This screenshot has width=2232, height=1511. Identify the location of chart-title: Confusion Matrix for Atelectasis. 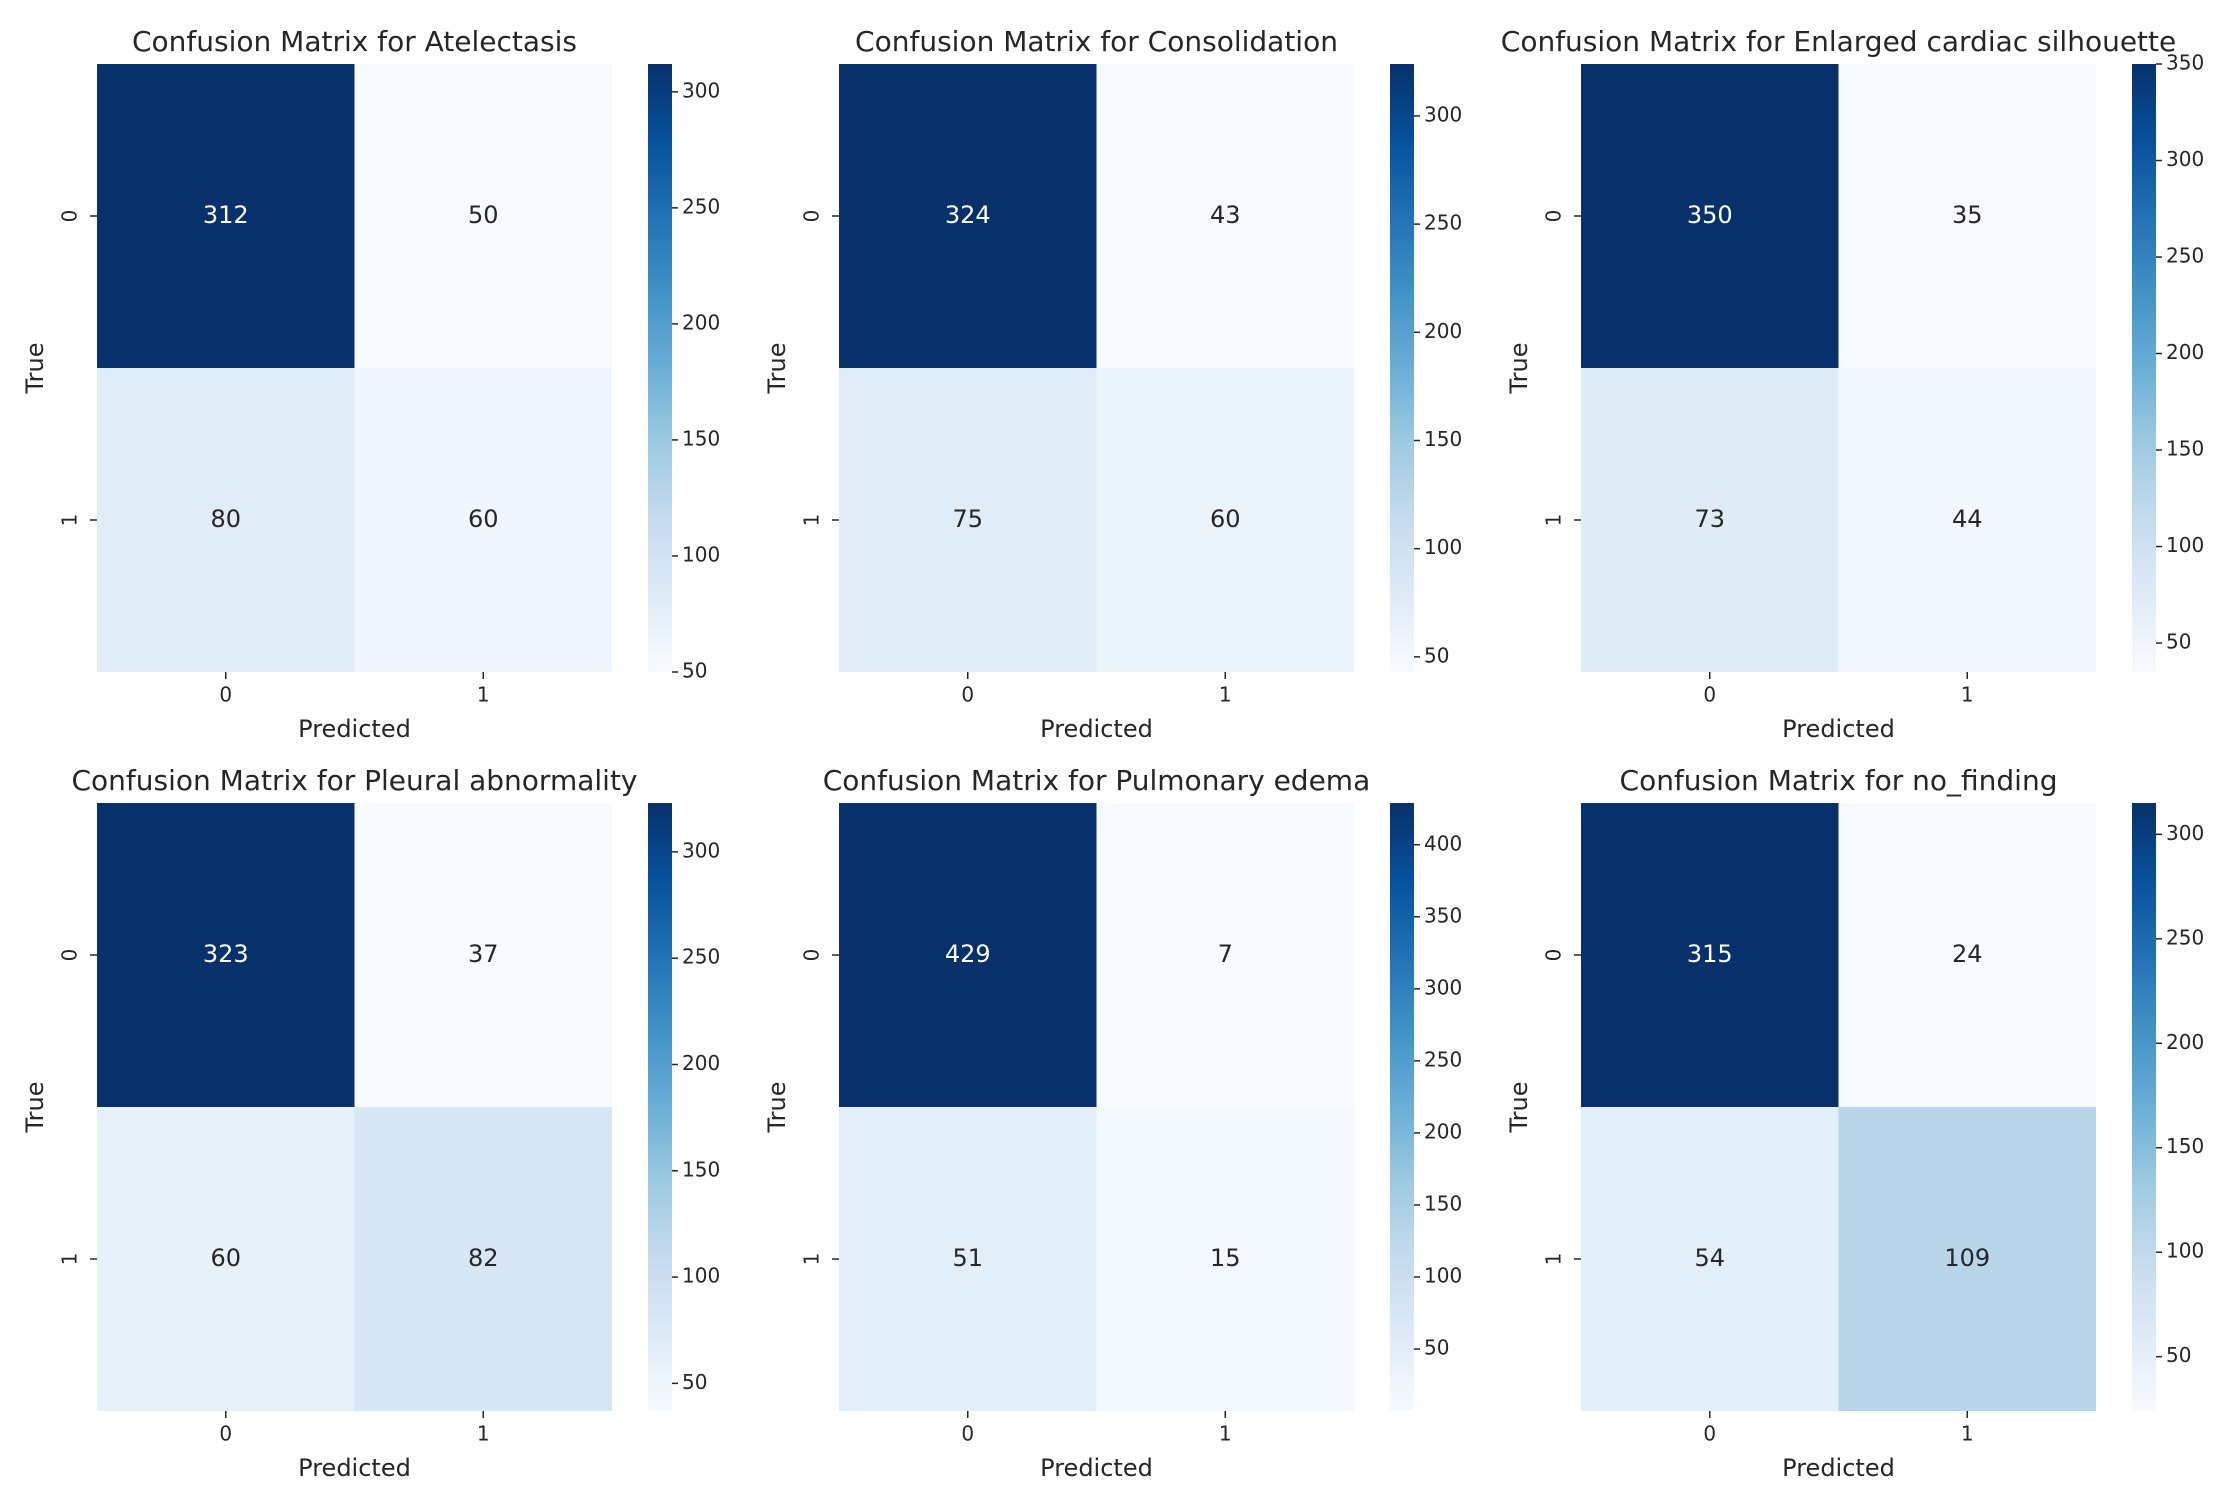
(354, 41).